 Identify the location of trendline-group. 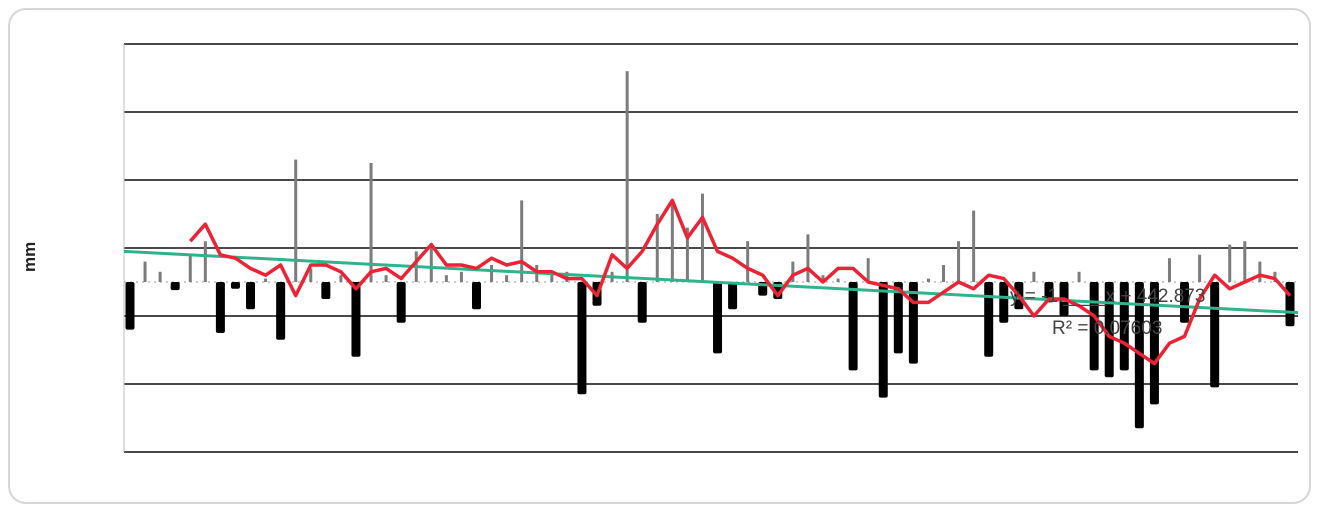
(711, 282).